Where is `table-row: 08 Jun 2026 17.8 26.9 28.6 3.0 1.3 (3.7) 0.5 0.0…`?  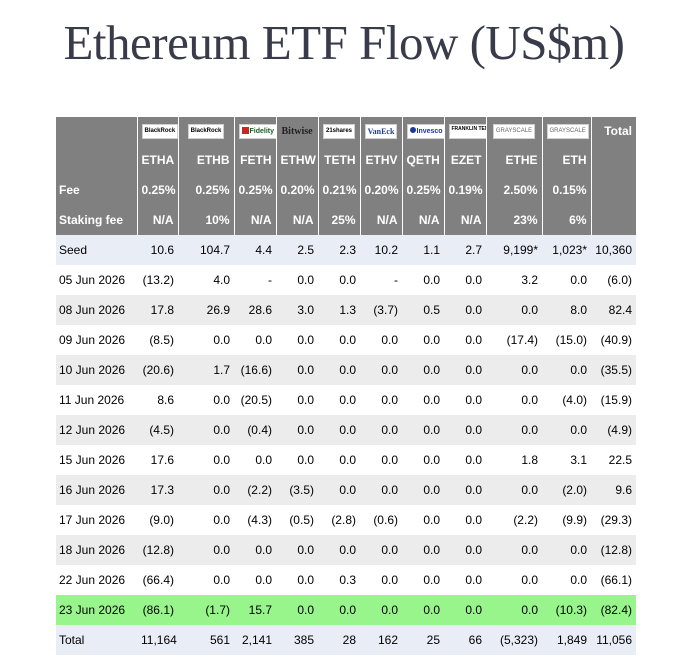 table-row: 08 Jun 2026 17.8 26.9 28.6 3.0 1.3 (3.7) 0.5 0.0… is located at coordinates (346, 310).